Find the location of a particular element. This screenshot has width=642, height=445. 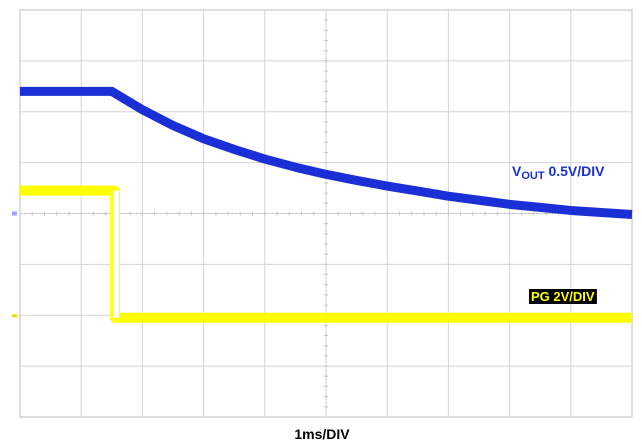

pg-label-background is located at coordinates (563, 296).